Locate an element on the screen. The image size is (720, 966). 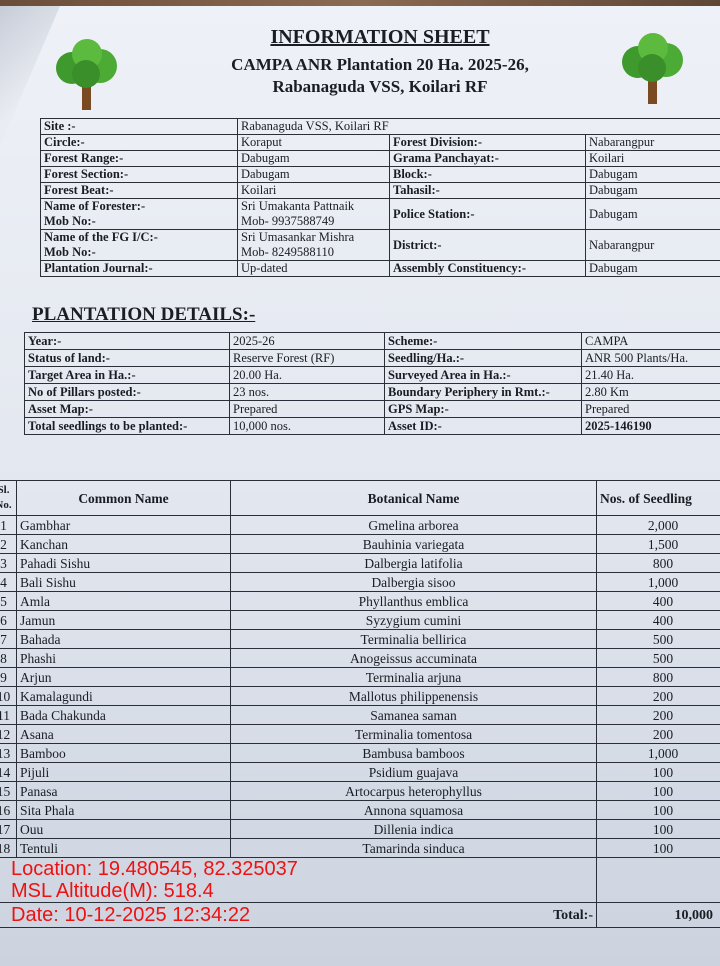
header-sl-no: Sl. No. is located at coordinates (8, 498).